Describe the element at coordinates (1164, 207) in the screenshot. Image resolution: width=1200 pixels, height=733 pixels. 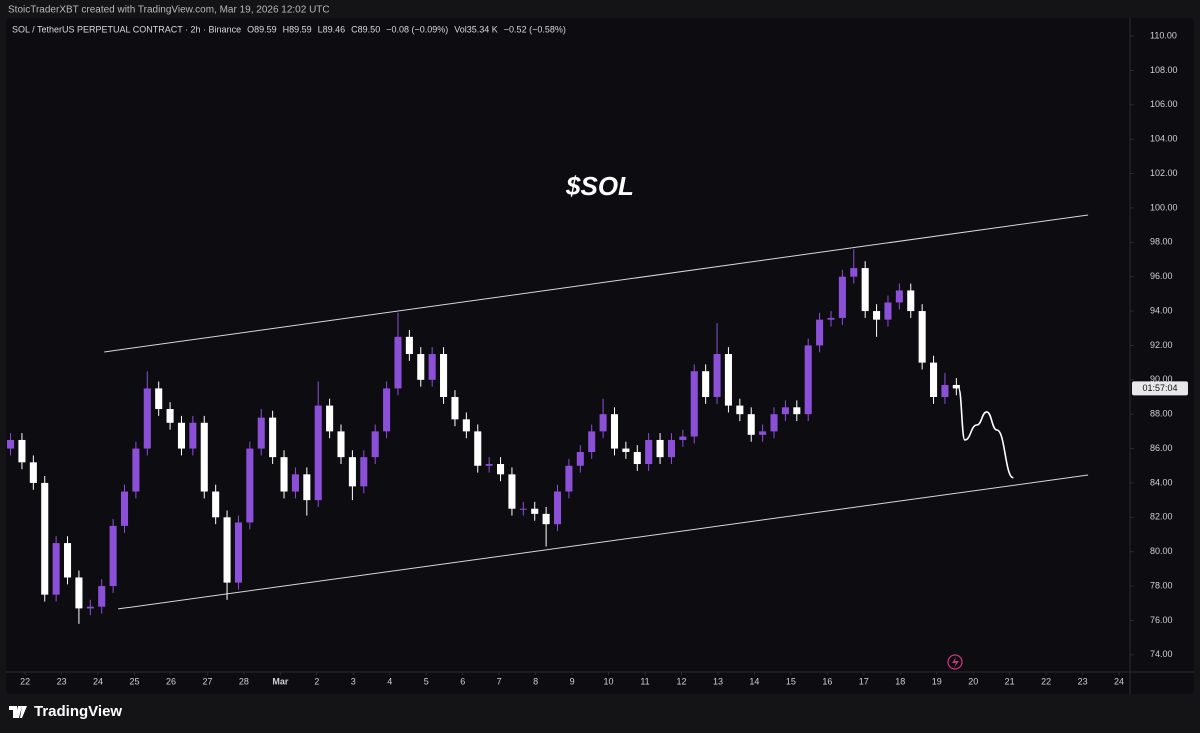
I see `y-tick-label: 100.00` at that location.